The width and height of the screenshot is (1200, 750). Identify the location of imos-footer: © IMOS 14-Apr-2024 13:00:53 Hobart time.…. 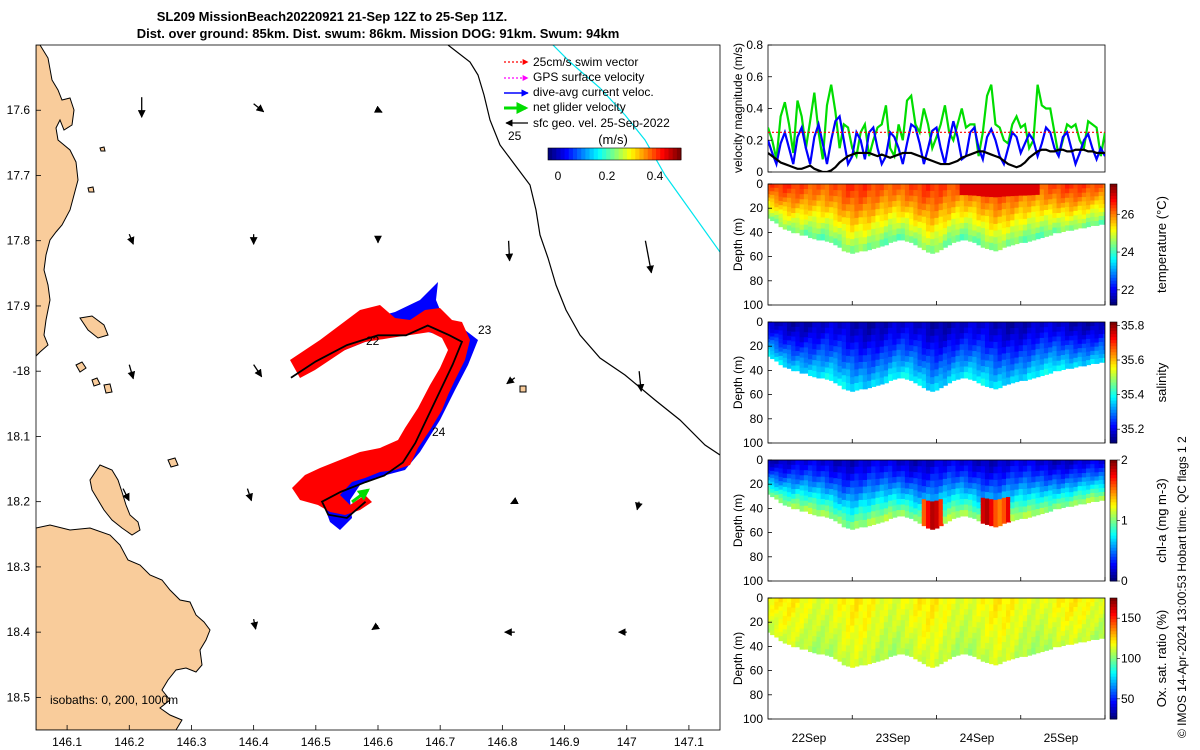
(1182, 587).